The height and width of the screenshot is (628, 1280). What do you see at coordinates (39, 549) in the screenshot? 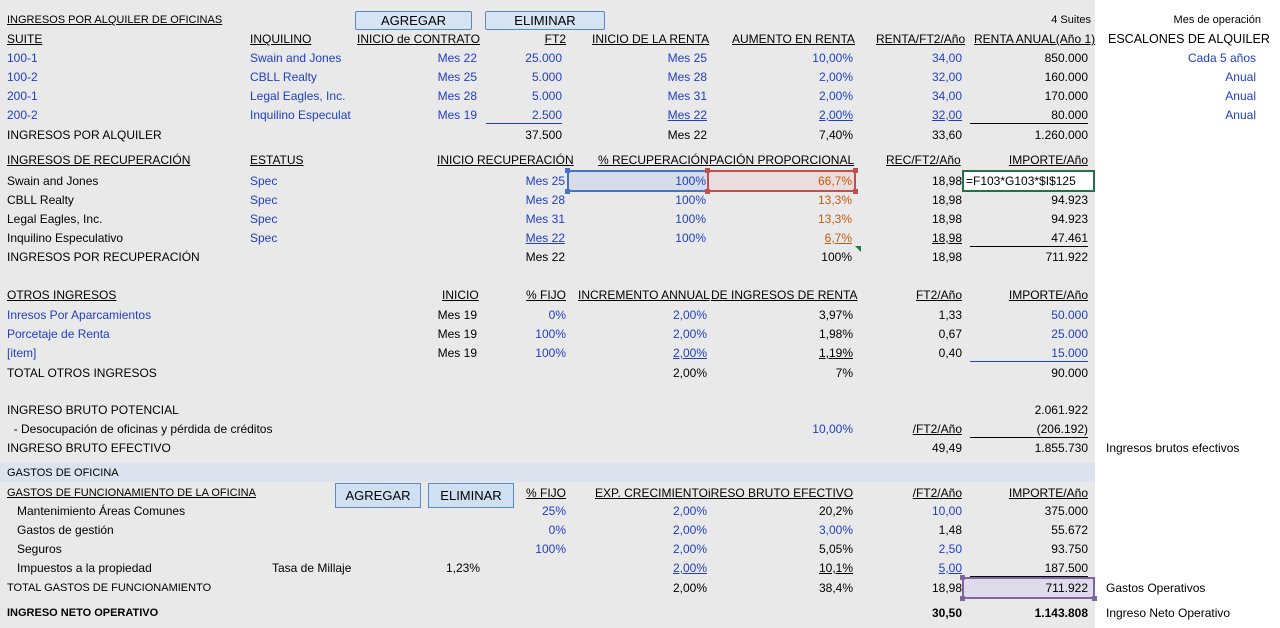
I see `cell: Seguros` at bounding box center [39, 549].